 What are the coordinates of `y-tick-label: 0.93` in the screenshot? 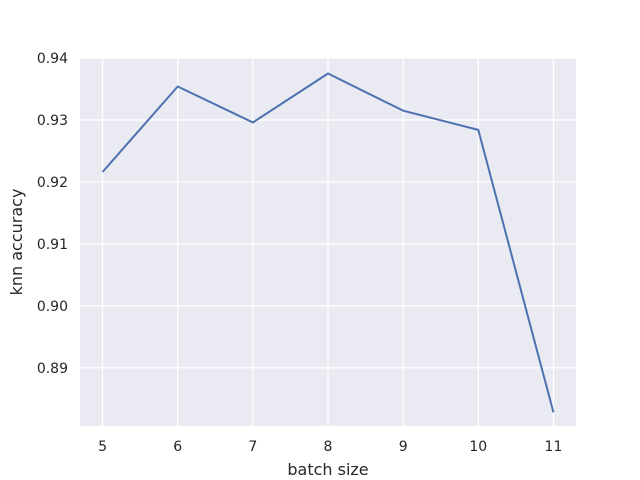 It's located at (52, 121).